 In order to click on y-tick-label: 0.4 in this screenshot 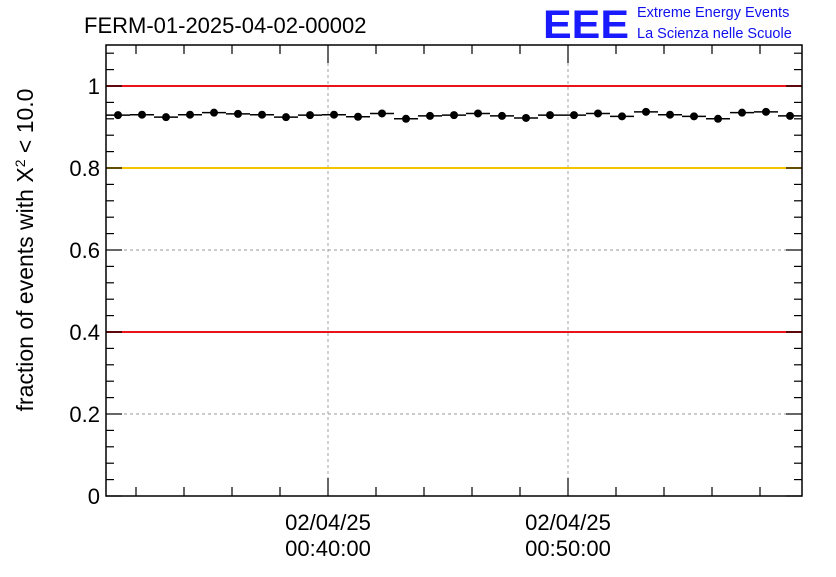, I will do `click(84, 332)`.